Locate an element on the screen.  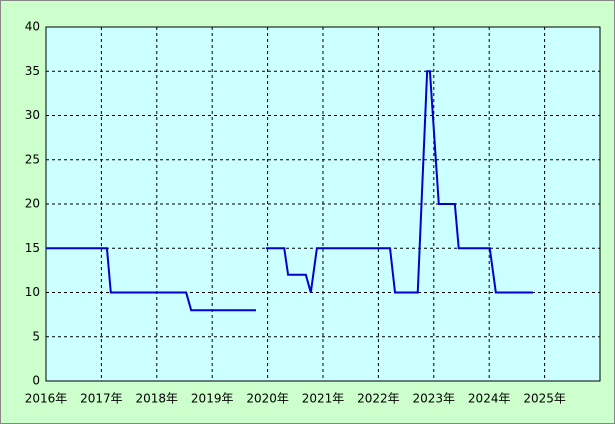
y-tick-label: 25 is located at coordinates (32, 159).